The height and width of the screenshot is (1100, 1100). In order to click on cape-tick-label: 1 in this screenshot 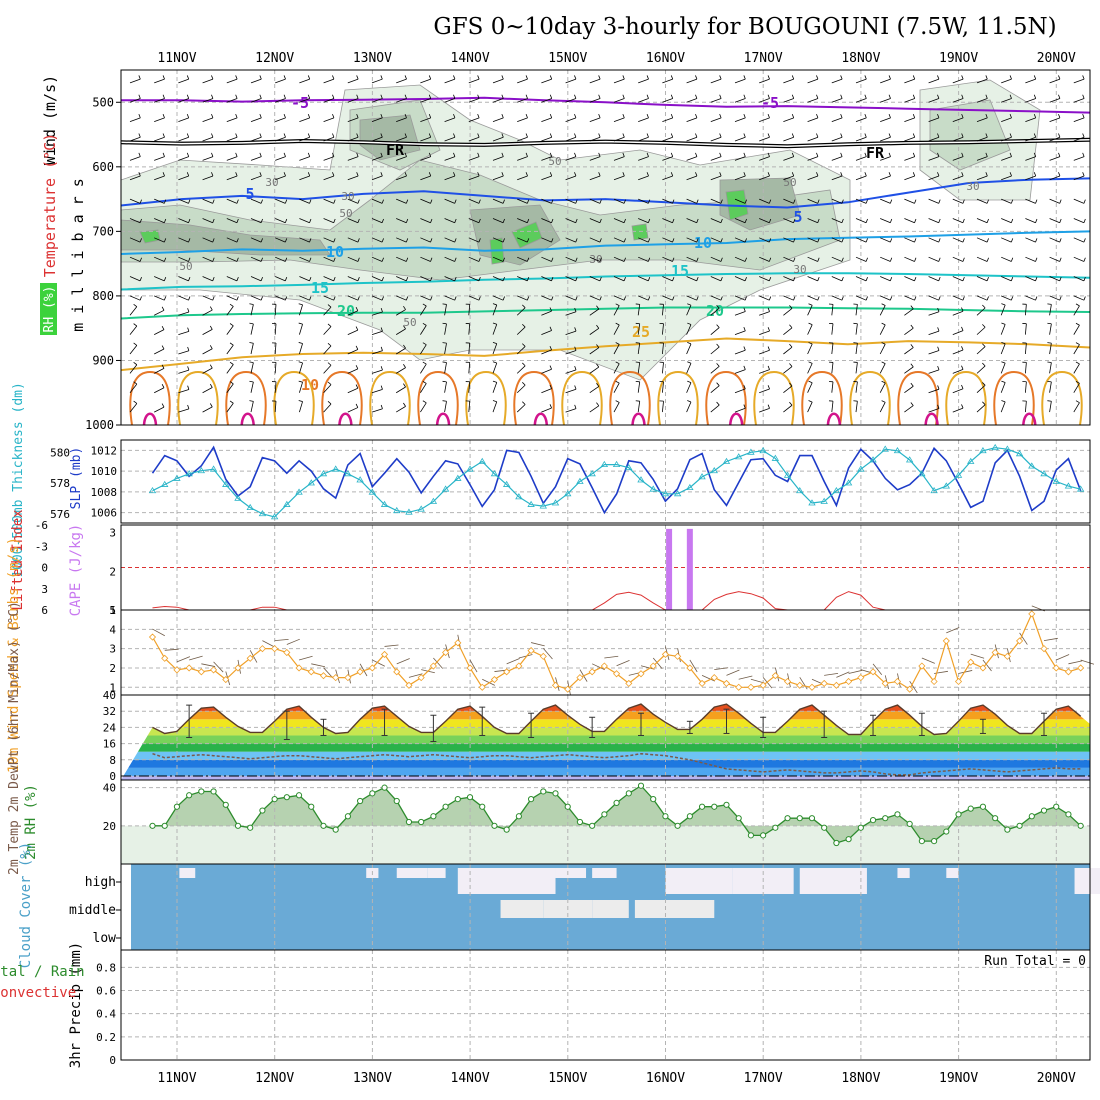, I will do `click(112, 610)`.